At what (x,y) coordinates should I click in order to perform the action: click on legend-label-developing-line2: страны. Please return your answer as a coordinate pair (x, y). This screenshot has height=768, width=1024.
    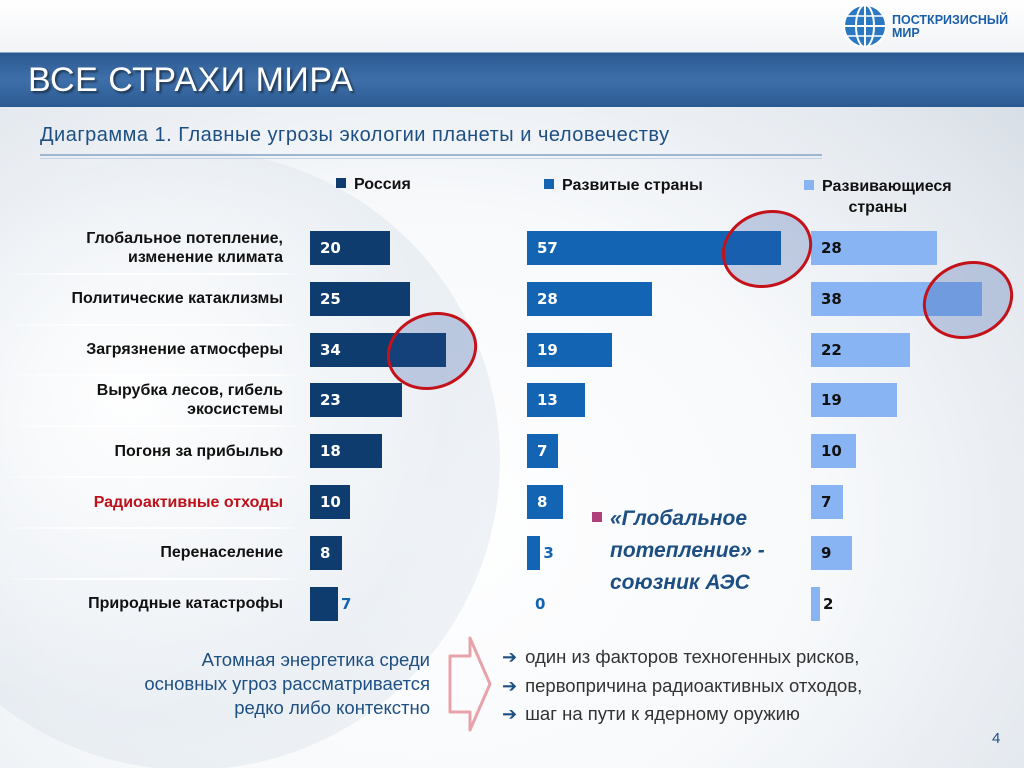
    Looking at the image, I should click on (878, 207).